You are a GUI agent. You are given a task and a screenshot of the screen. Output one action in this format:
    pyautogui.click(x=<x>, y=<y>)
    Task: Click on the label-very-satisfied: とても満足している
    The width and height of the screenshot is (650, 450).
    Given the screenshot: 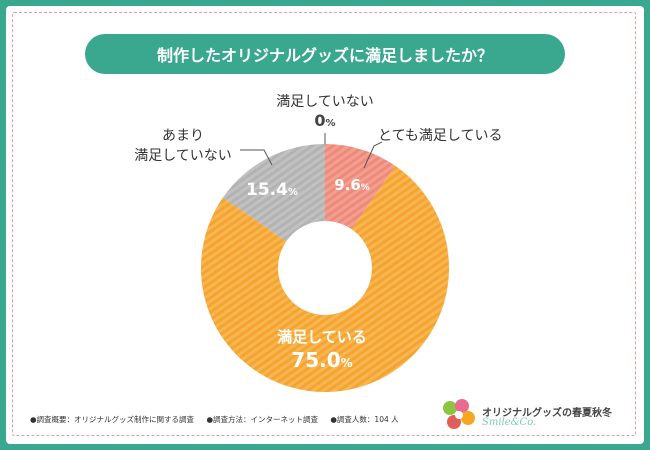 What is the action you would take?
    pyautogui.click(x=440, y=136)
    